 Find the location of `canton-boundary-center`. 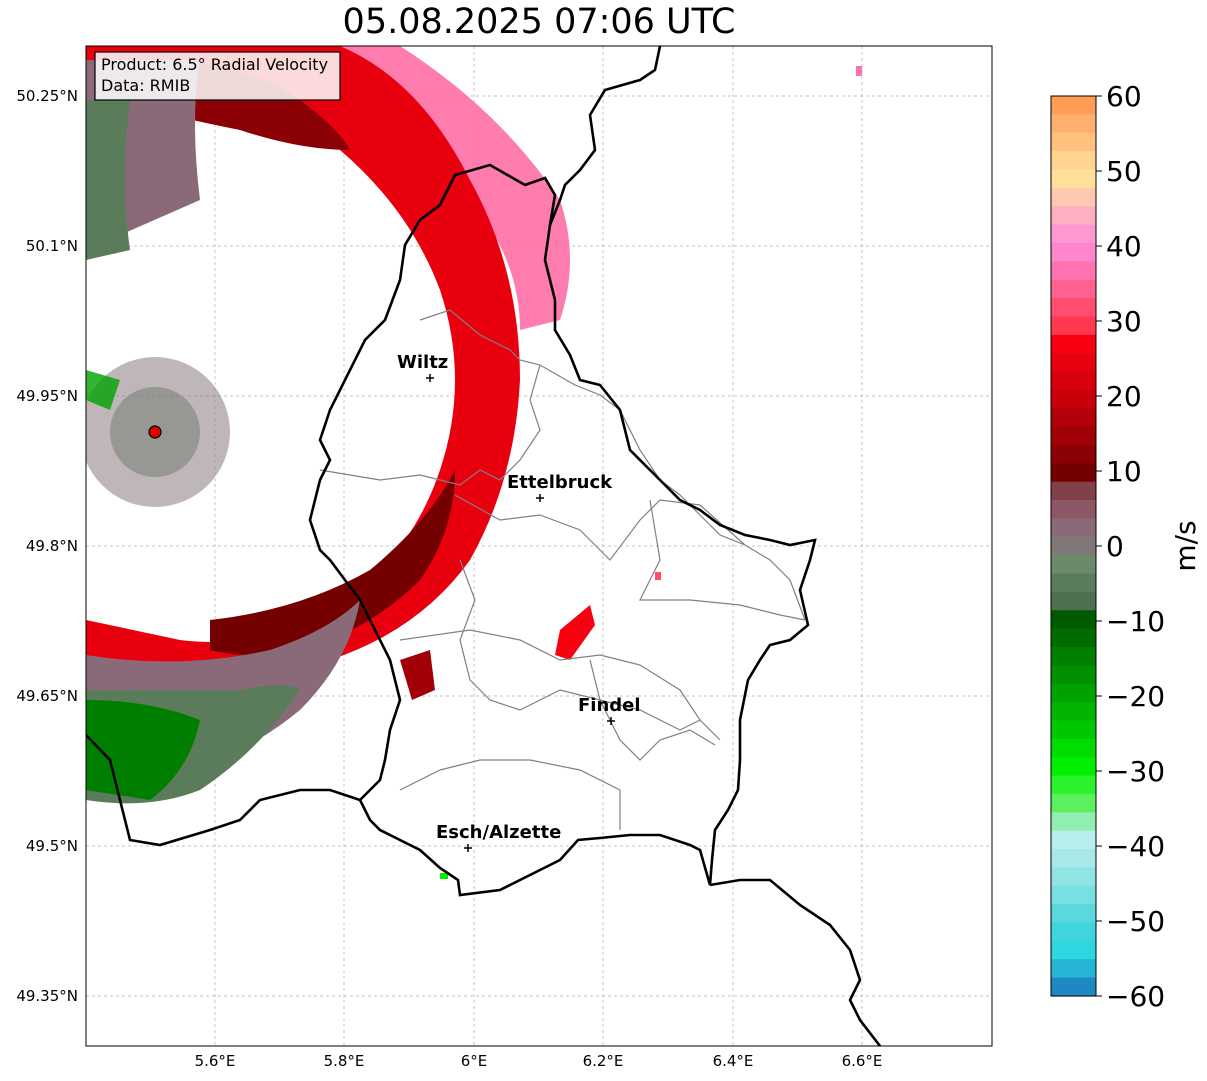

canton-boundary-center is located at coordinates (580, 645).